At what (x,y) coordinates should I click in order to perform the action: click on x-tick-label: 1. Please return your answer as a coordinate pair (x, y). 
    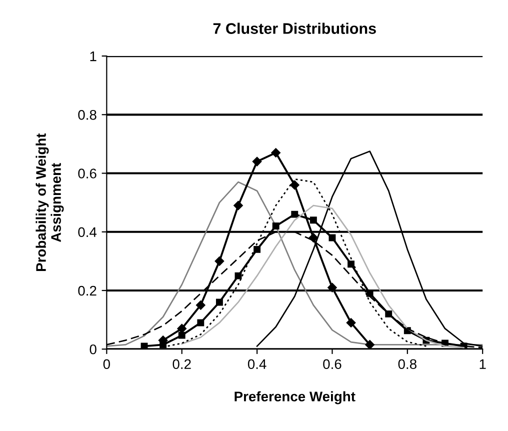
    Looking at the image, I should click on (483, 364).